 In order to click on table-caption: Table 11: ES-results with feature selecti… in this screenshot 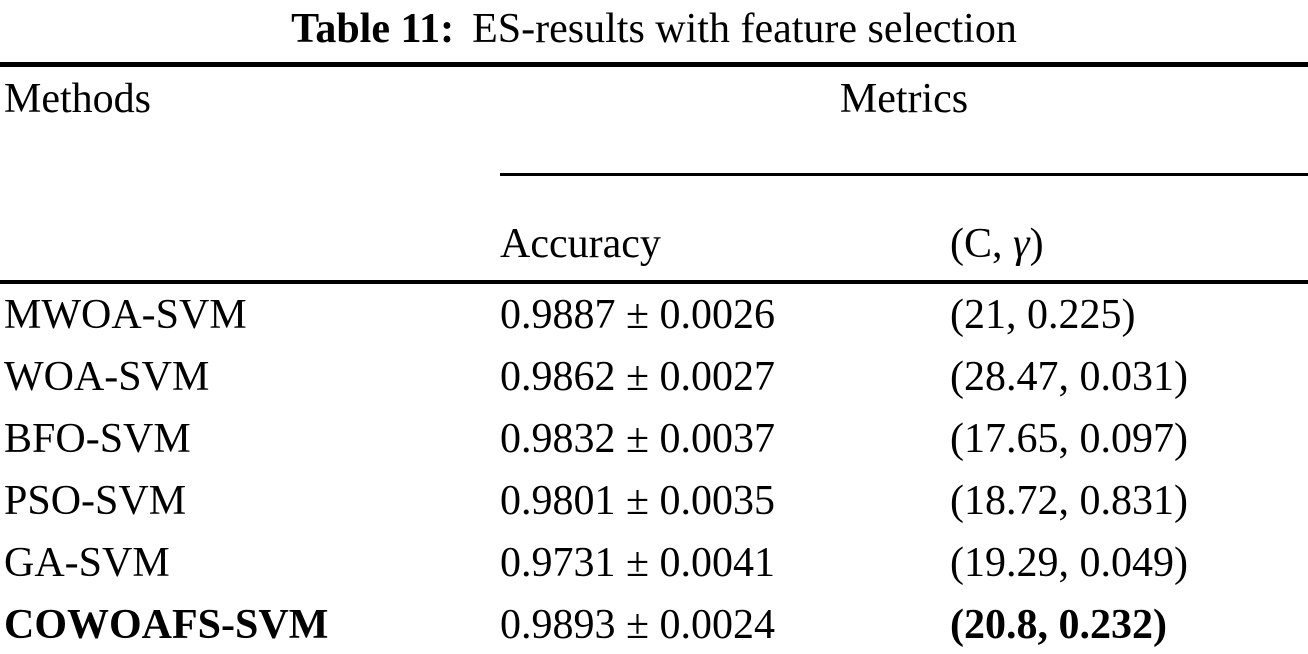, I will do `click(654, 31)`.